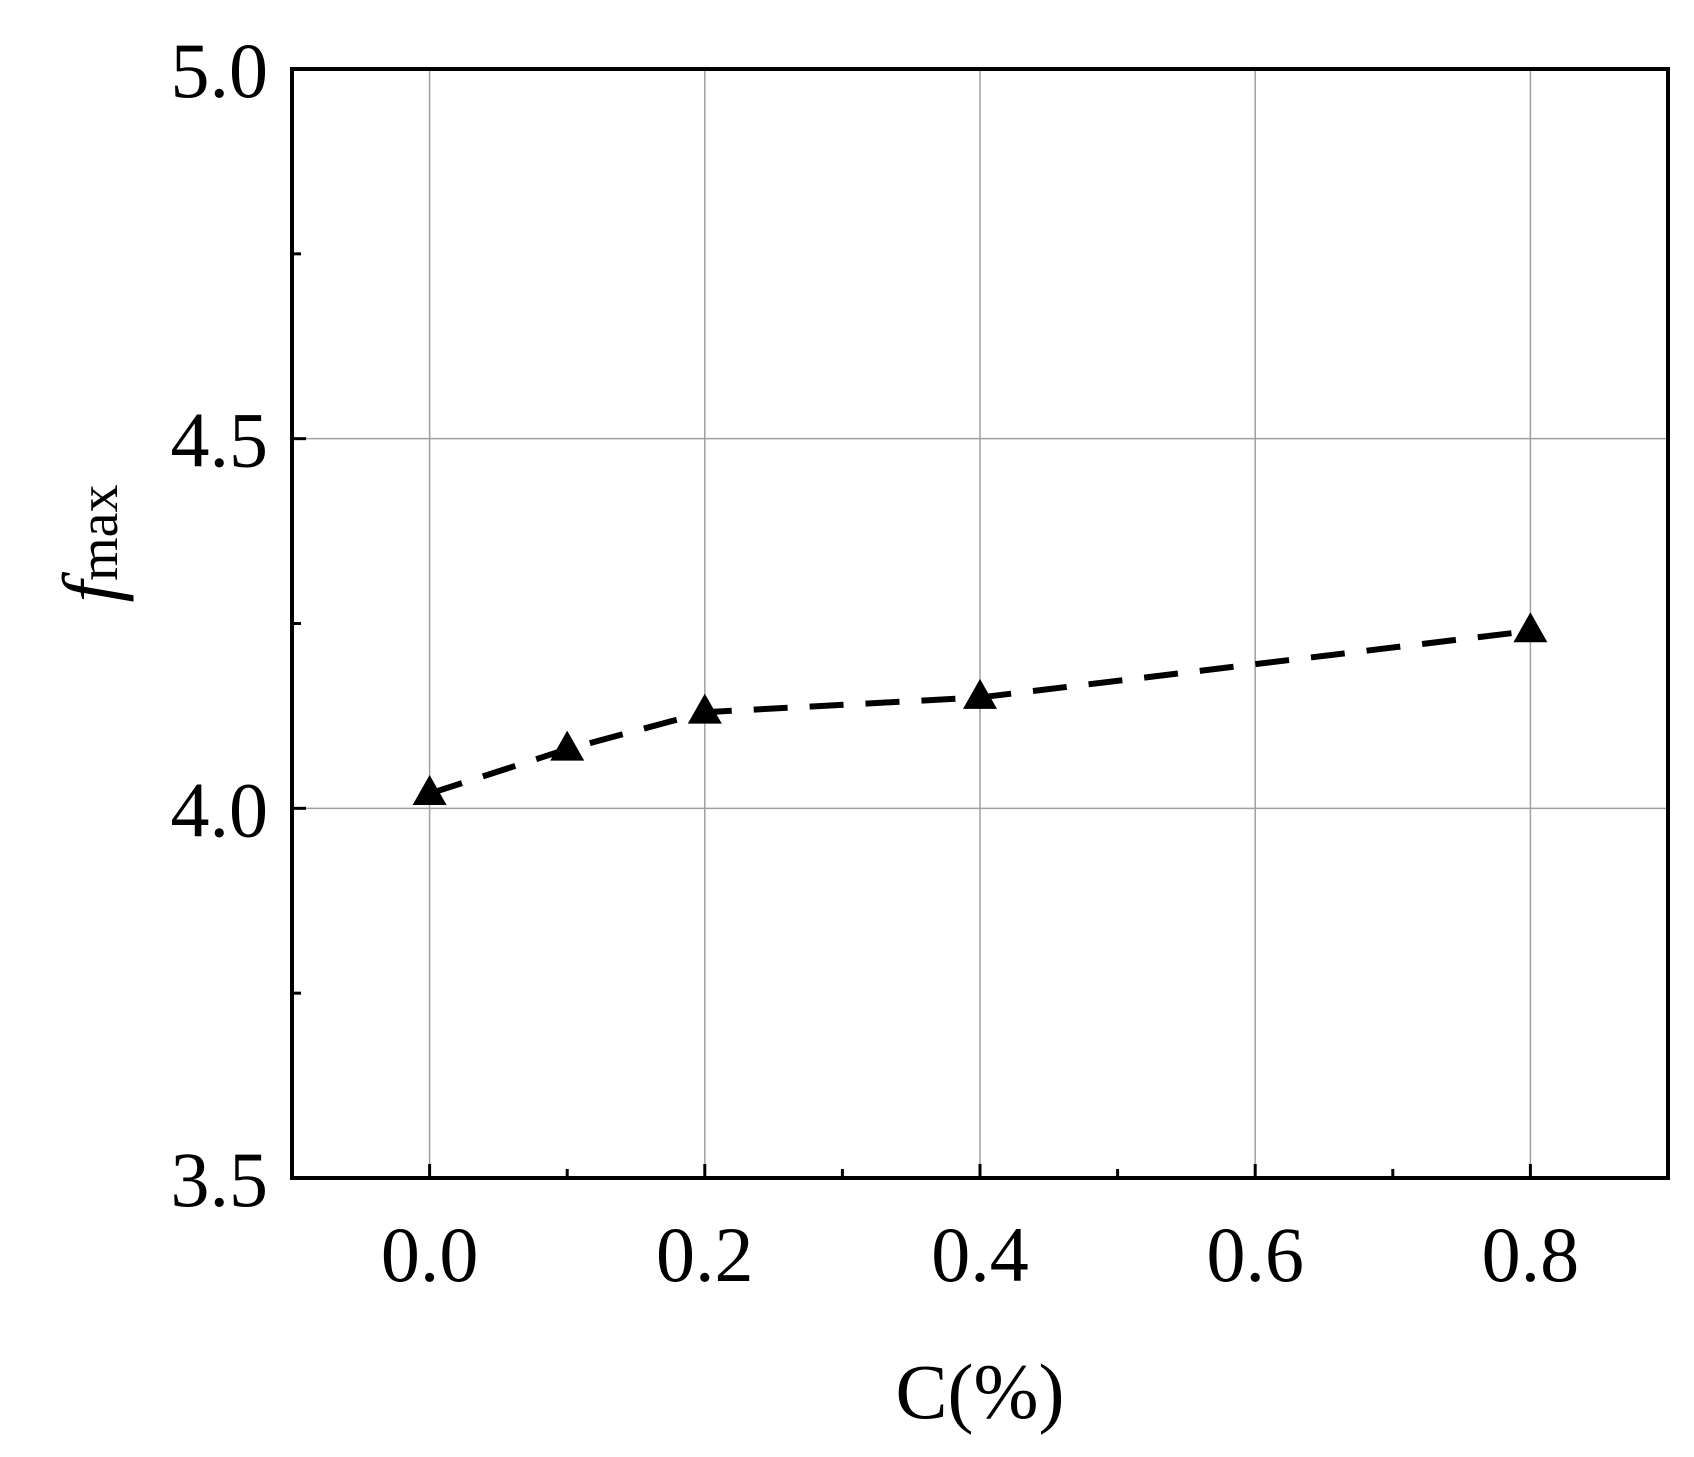 Image resolution: width=1694 pixels, height=1457 pixels. Describe the element at coordinates (1531, 1254) in the screenshot. I see `x-tick-label: 0.8` at that location.